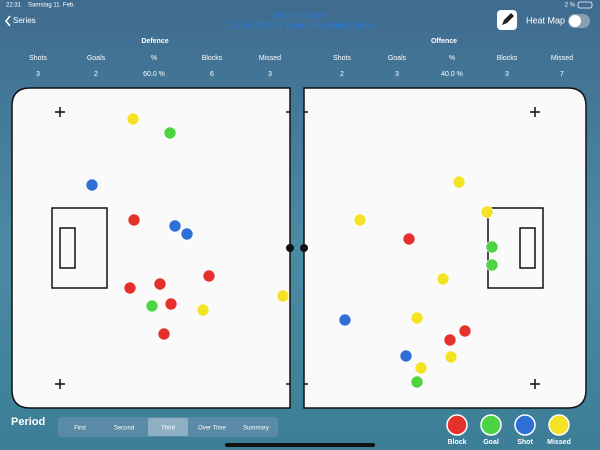 Image resolution: width=600 pixels, height=450 pixels. I want to click on stat-value: 60.0 %, so click(154, 74).